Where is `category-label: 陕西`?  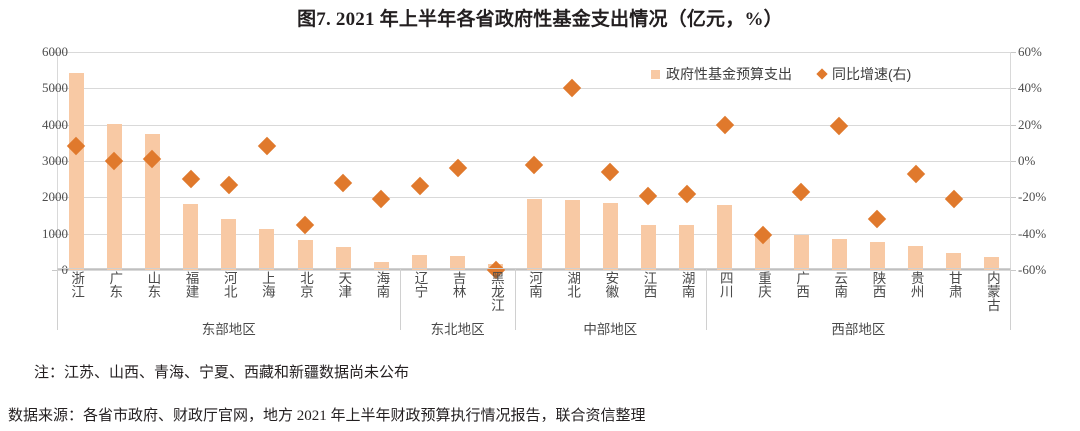
category-label: 陕西 is located at coordinates (878, 284).